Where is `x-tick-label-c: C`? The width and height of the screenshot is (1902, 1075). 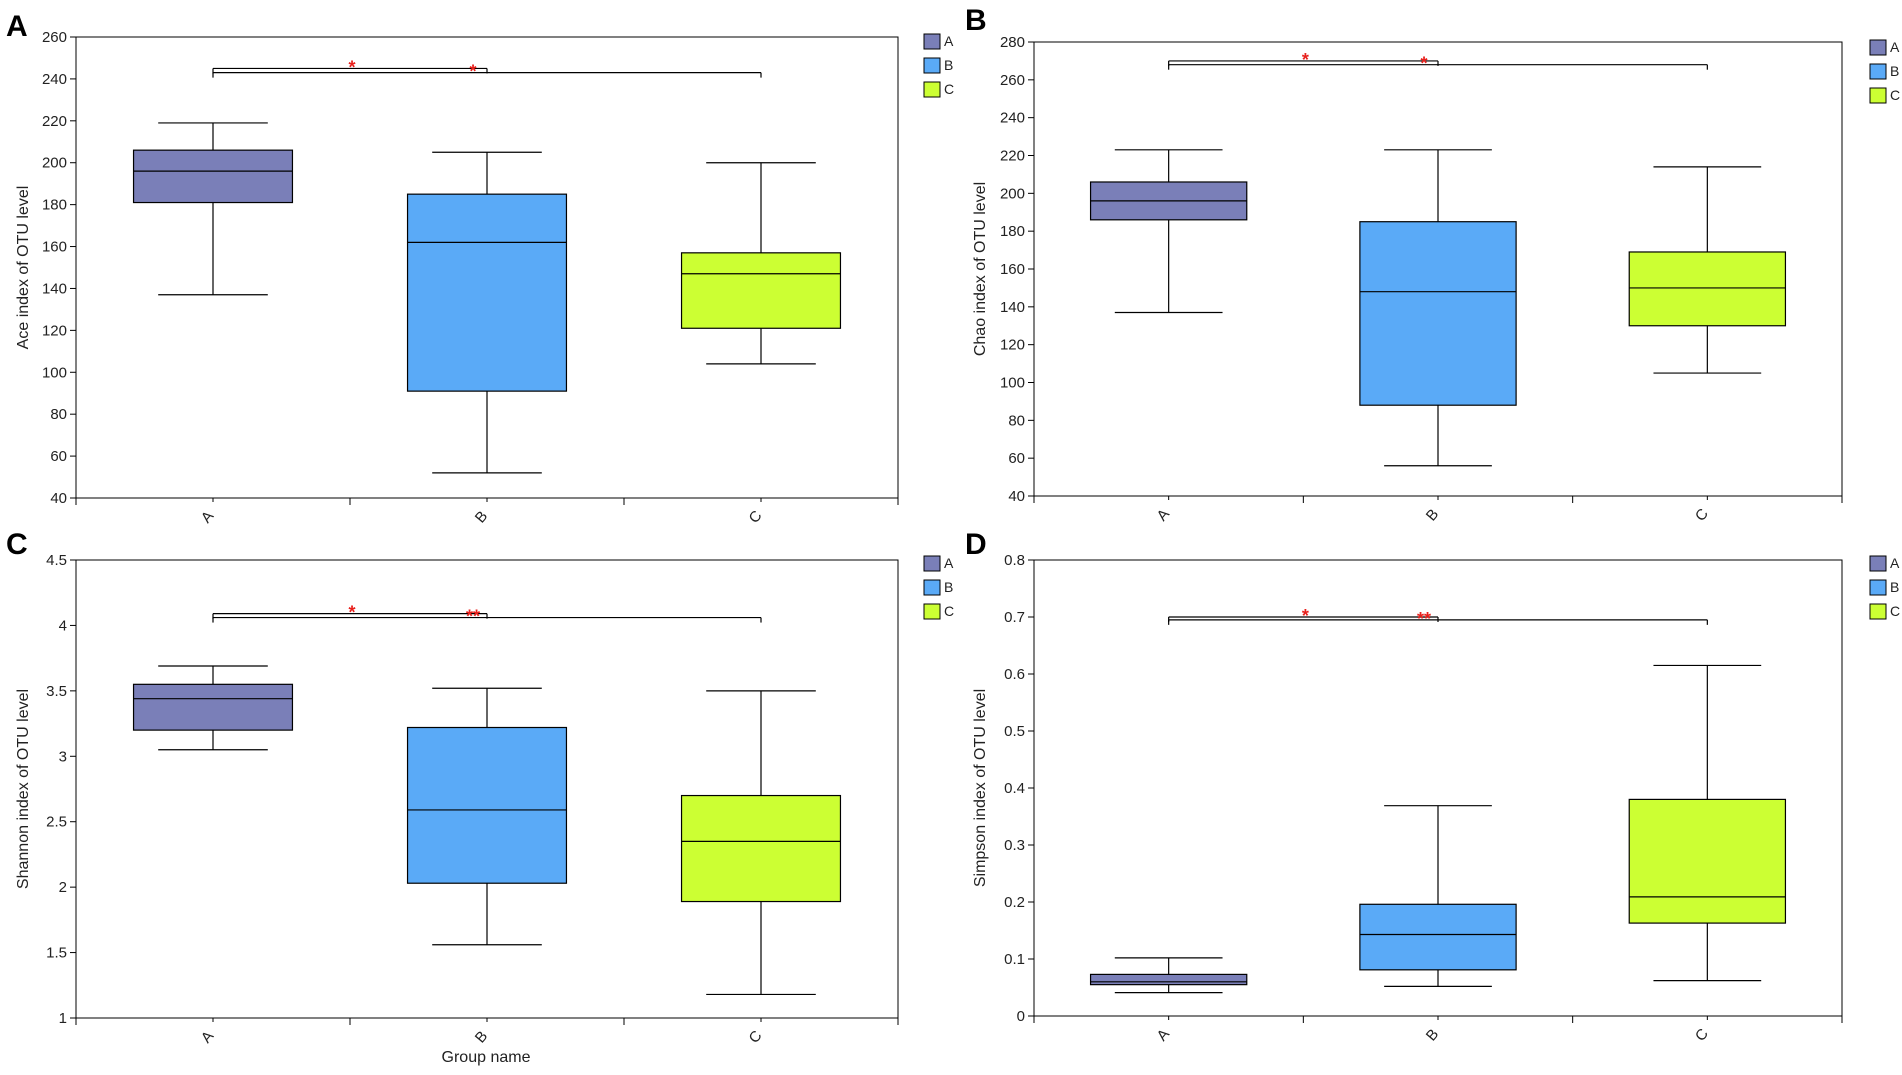 x-tick-label-c: C is located at coordinates (756, 516).